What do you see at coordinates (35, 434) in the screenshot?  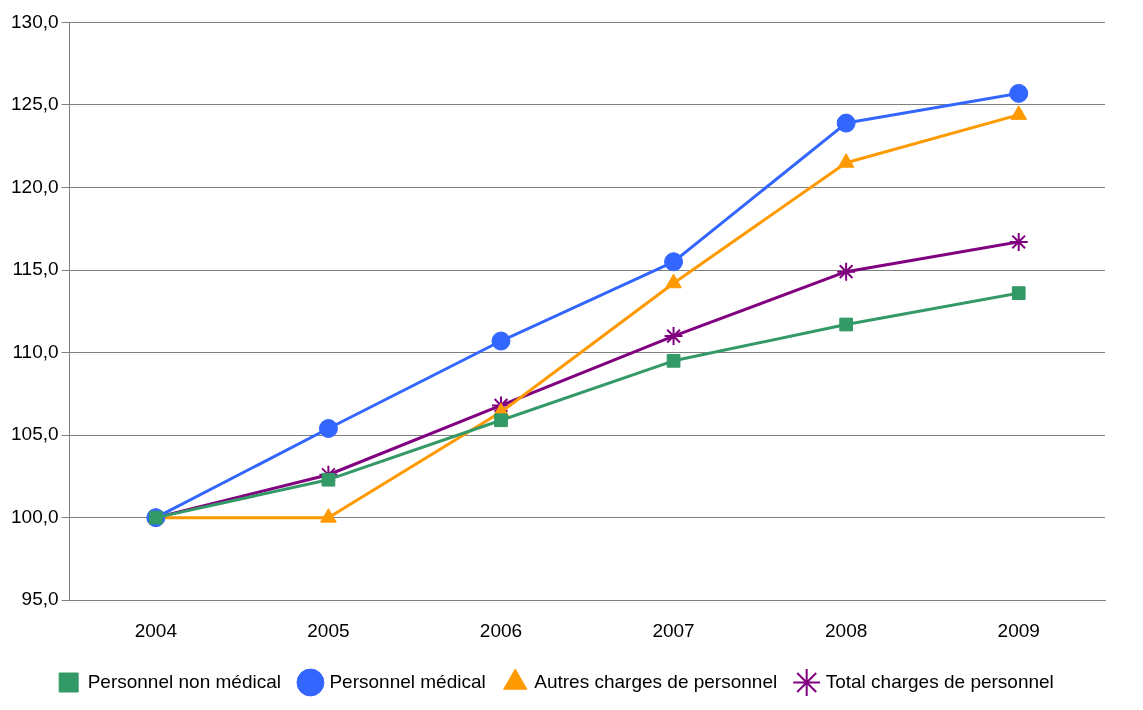 I see `y-tick-label: 105,0` at bounding box center [35, 434].